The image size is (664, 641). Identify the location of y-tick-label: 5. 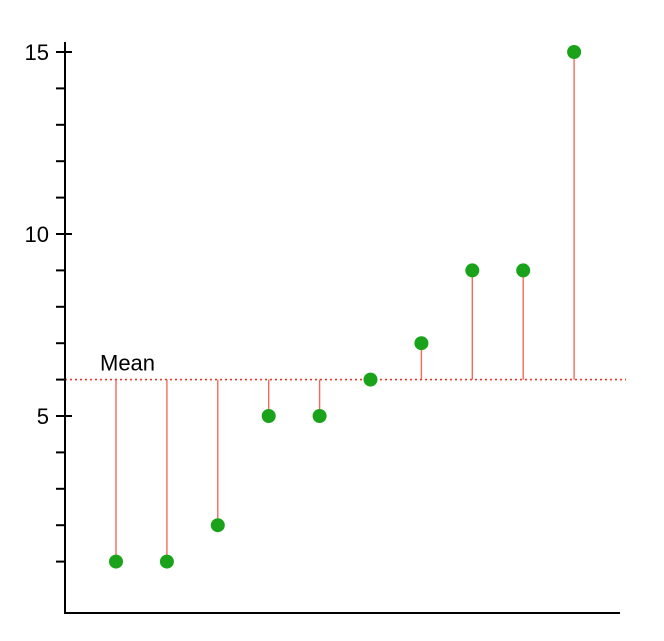
(43, 416).